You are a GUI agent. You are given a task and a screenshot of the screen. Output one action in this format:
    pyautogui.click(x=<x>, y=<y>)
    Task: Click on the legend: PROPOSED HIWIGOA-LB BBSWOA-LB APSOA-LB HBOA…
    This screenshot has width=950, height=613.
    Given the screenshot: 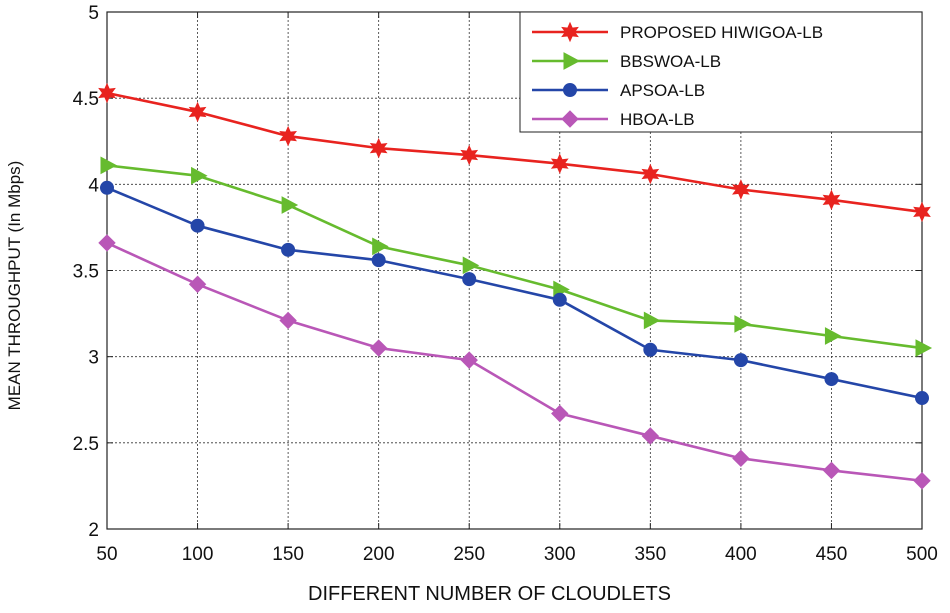 What is the action you would take?
    pyautogui.click(x=721, y=72)
    